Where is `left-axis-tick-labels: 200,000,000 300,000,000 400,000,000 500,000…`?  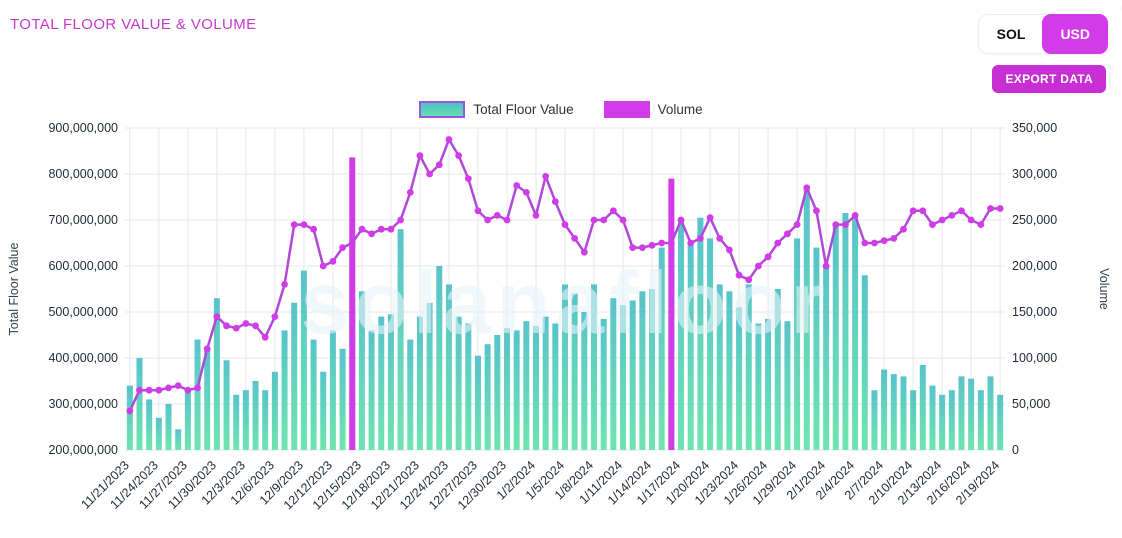
left-axis-tick-labels: 200,000,000 300,000,000 400,000,000 500,000… is located at coordinates (83, 289).